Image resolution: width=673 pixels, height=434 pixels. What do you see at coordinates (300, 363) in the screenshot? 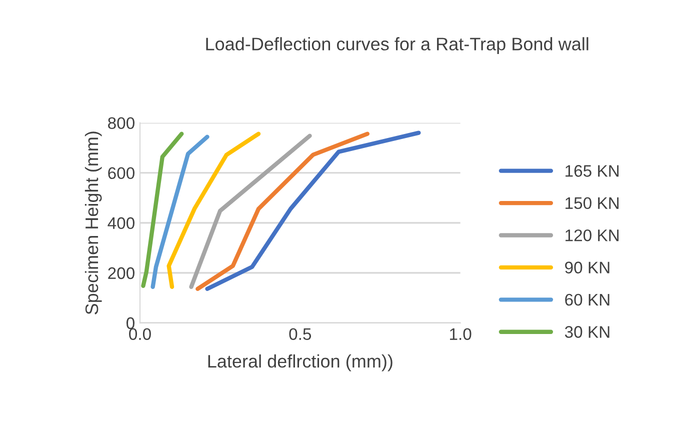
I see `x-axis-title: Lateral deflrction (mm))` at bounding box center [300, 363].